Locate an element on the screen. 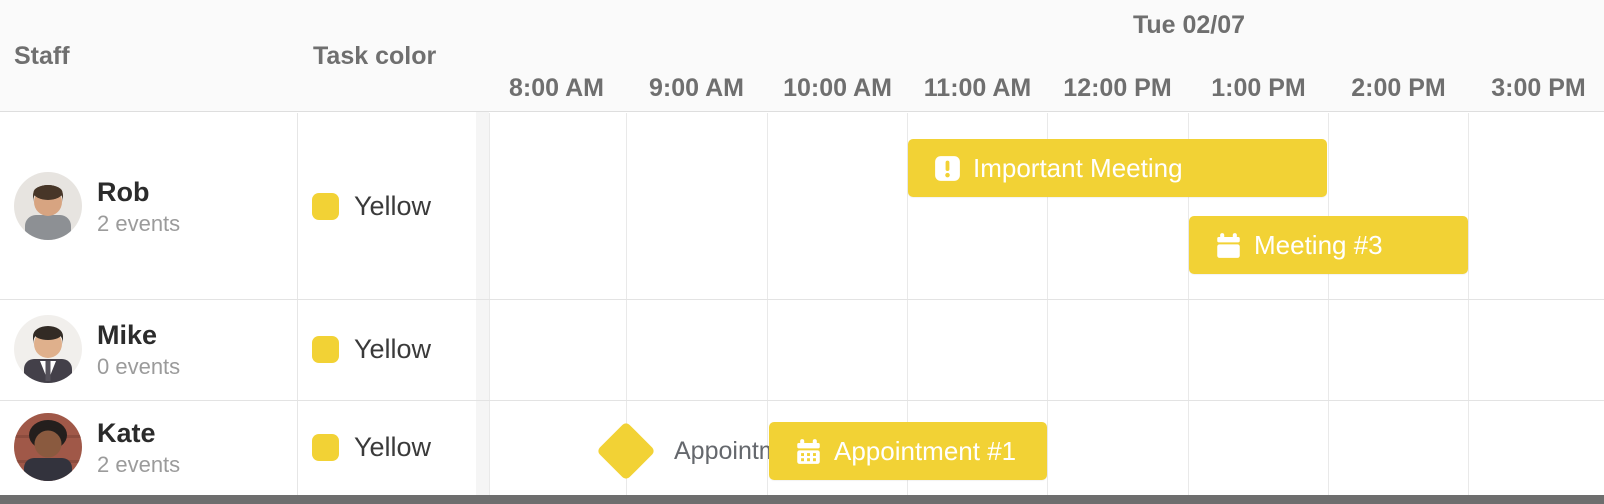 The width and height of the screenshot is (1604, 504). gridline-3pm is located at coordinates (1468, 304).